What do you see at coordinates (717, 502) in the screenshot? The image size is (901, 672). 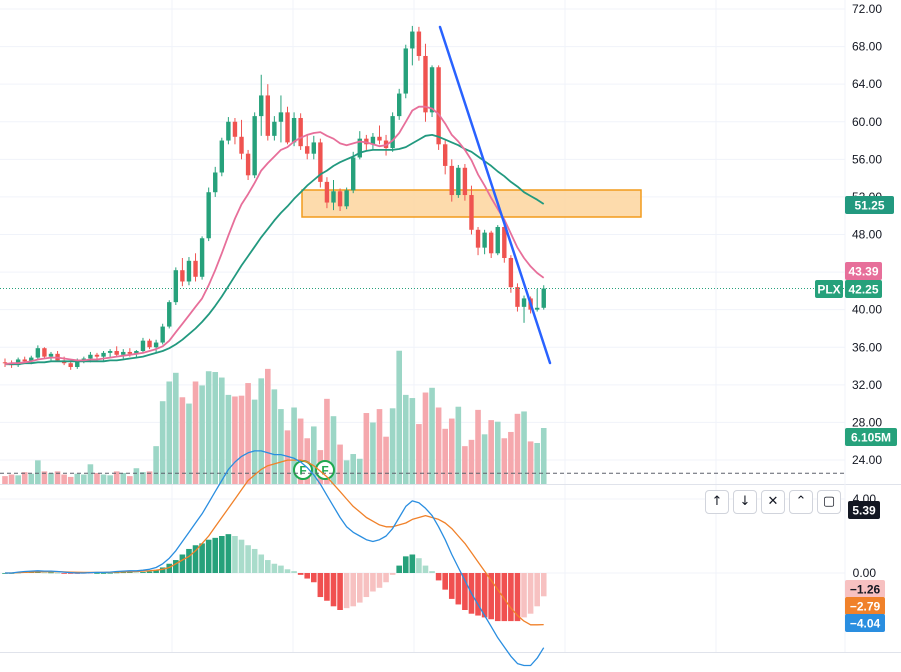 I see `move-pane-up-button: ↑` at bounding box center [717, 502].